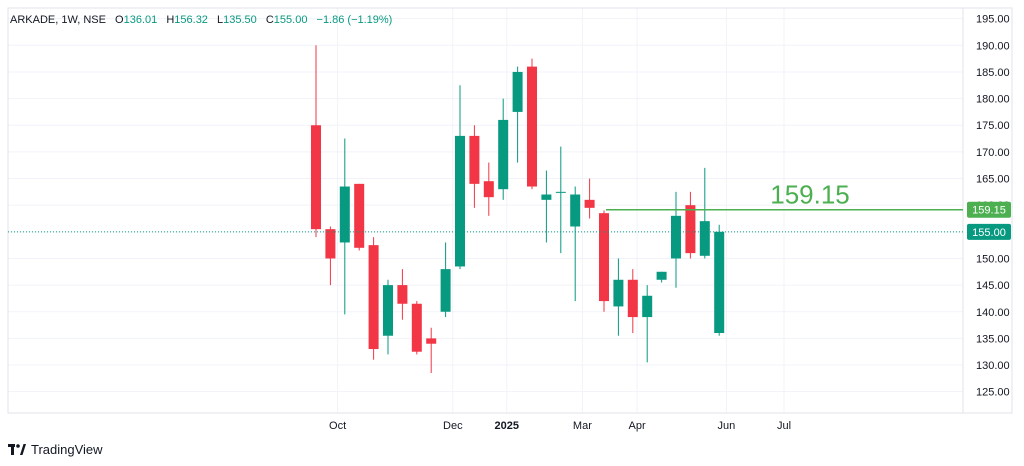 This screenshot has height=466, width=1024. I want to click on price-tick-label: 145.00, so click(993, 286).